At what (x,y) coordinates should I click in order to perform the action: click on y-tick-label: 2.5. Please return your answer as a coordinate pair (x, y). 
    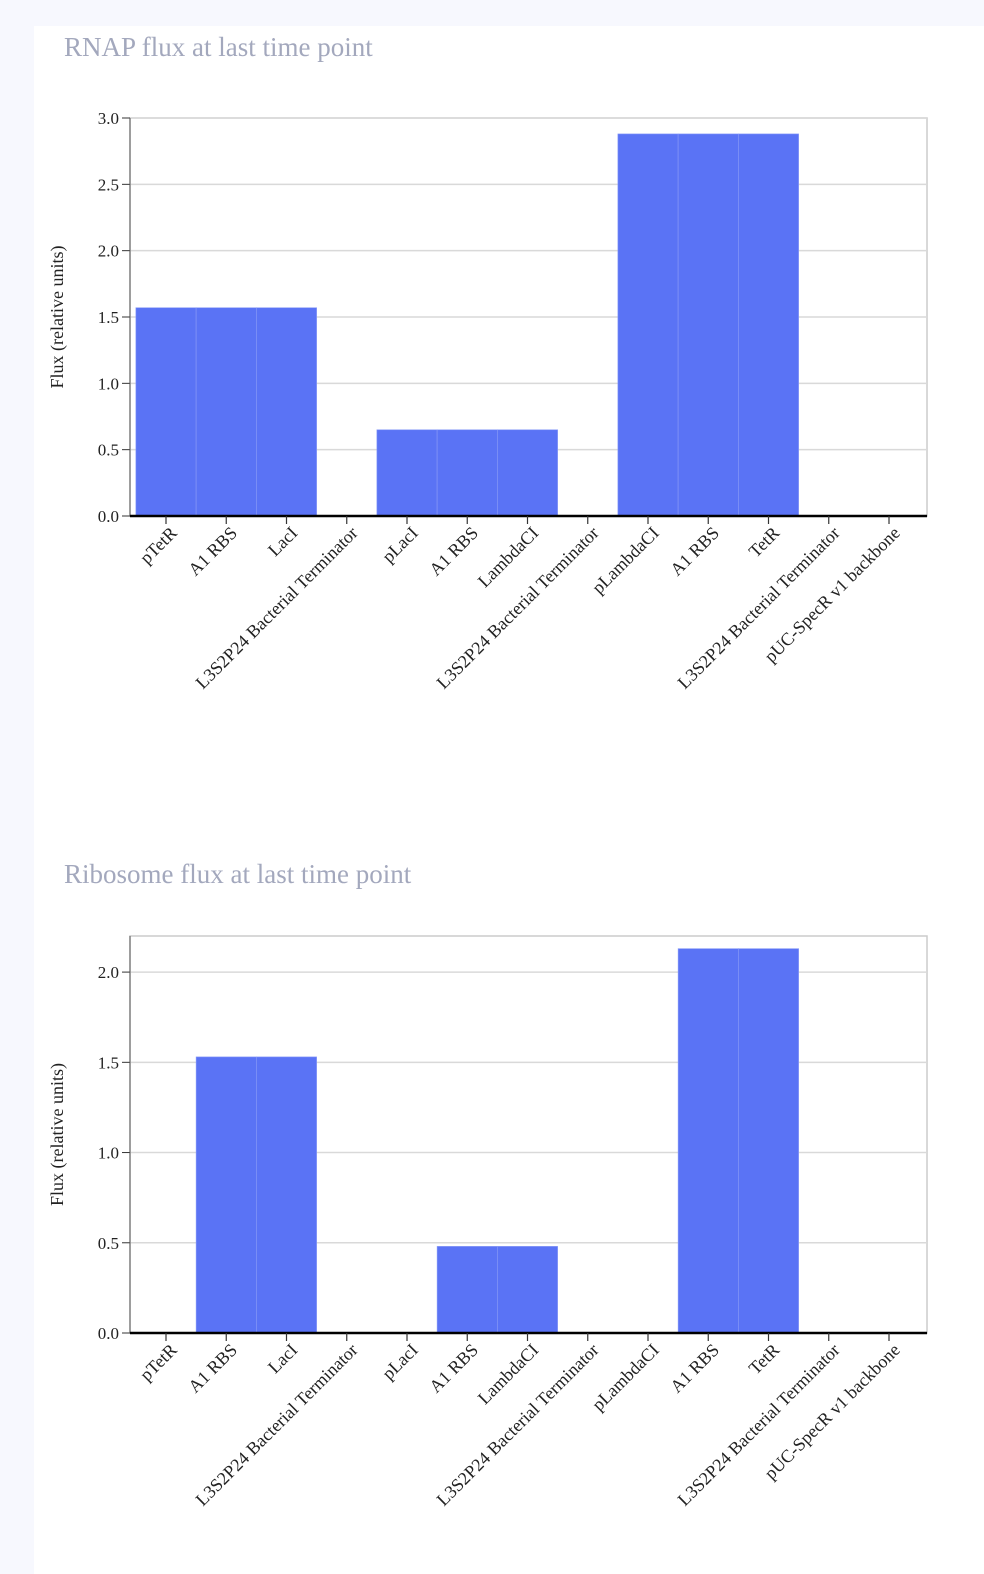
    Looking at the image, I should click on (108, 184).